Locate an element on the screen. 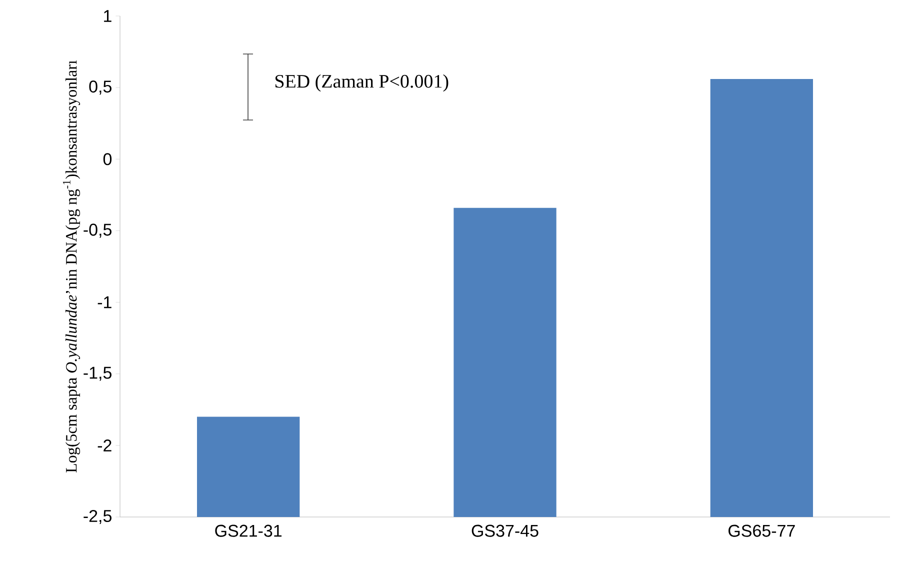 This screenshot has height=570, width=901. x-tick-label: GS65-77 is located at coordinates (761, 530).